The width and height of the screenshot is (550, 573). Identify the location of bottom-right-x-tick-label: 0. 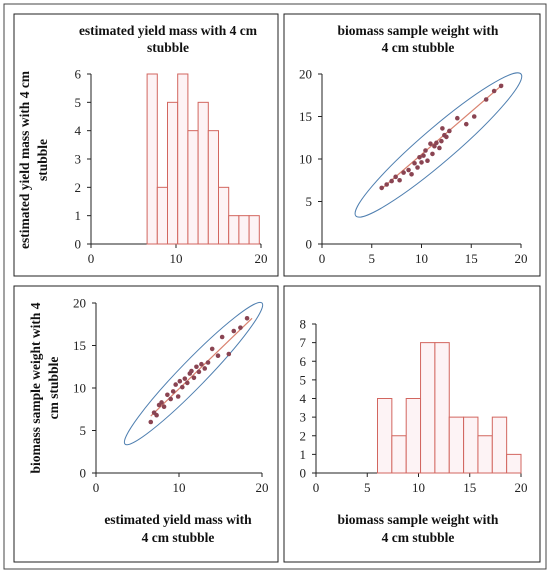
(316, 487).